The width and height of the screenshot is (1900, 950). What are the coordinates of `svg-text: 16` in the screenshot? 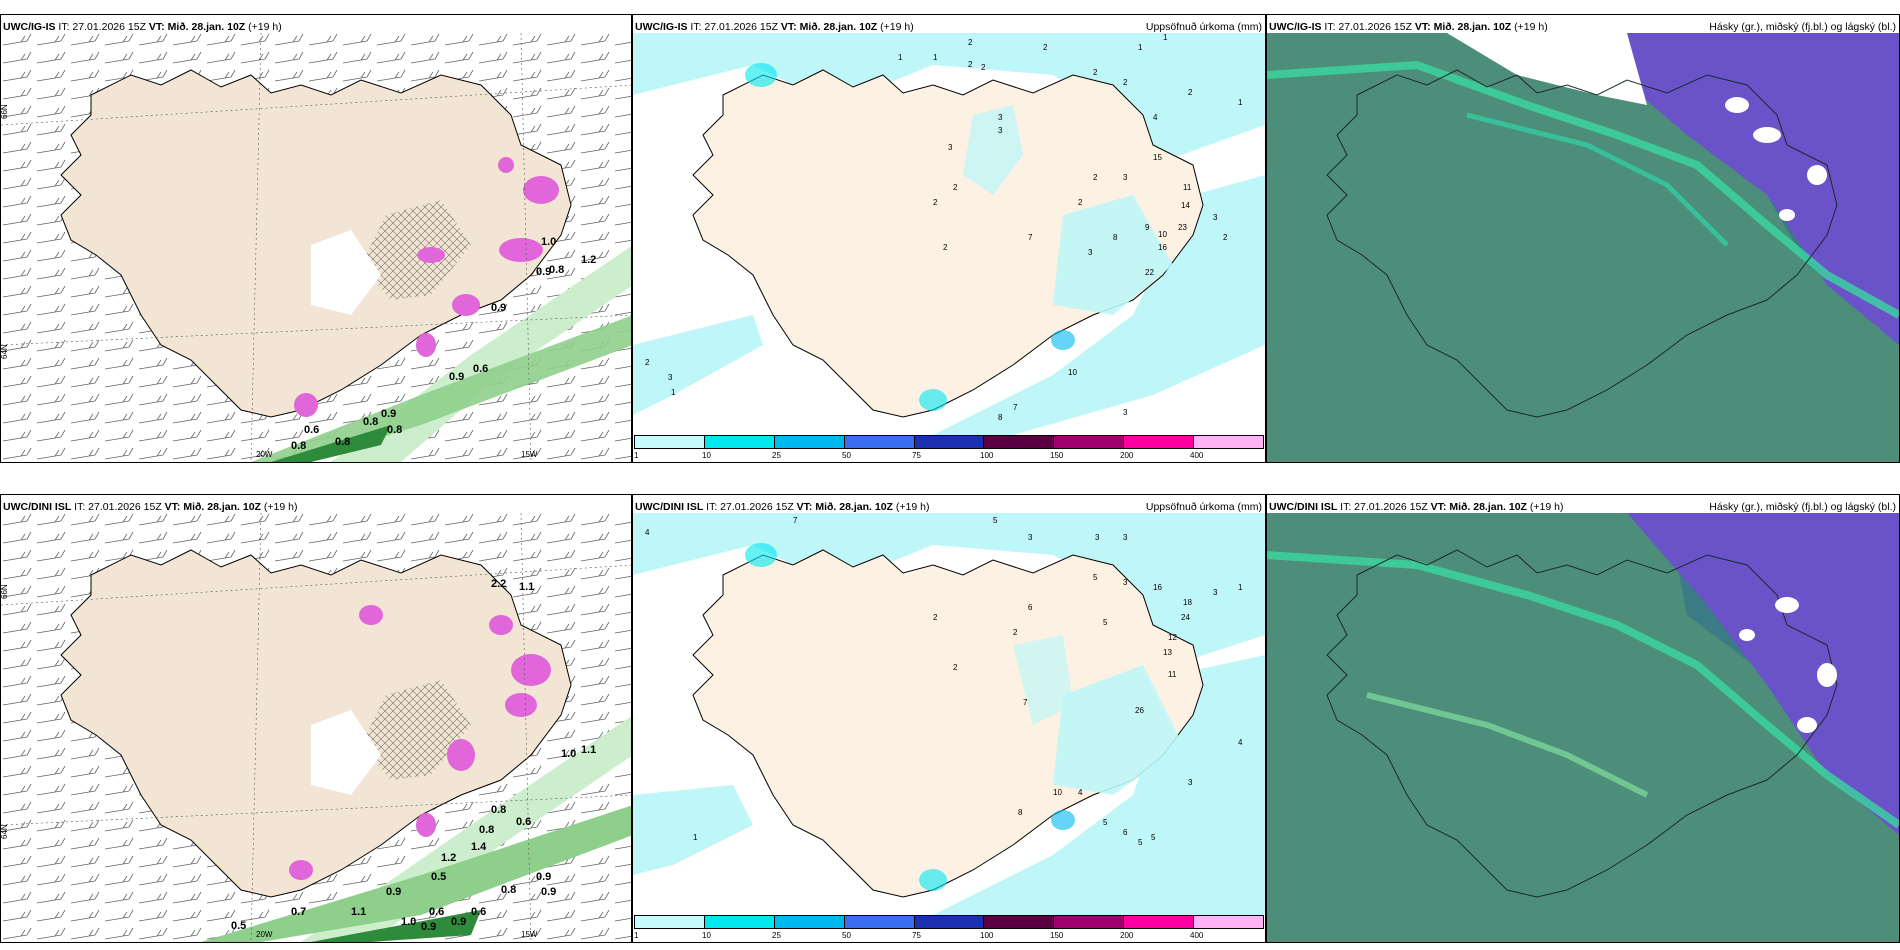 It's located at (1157, 587).